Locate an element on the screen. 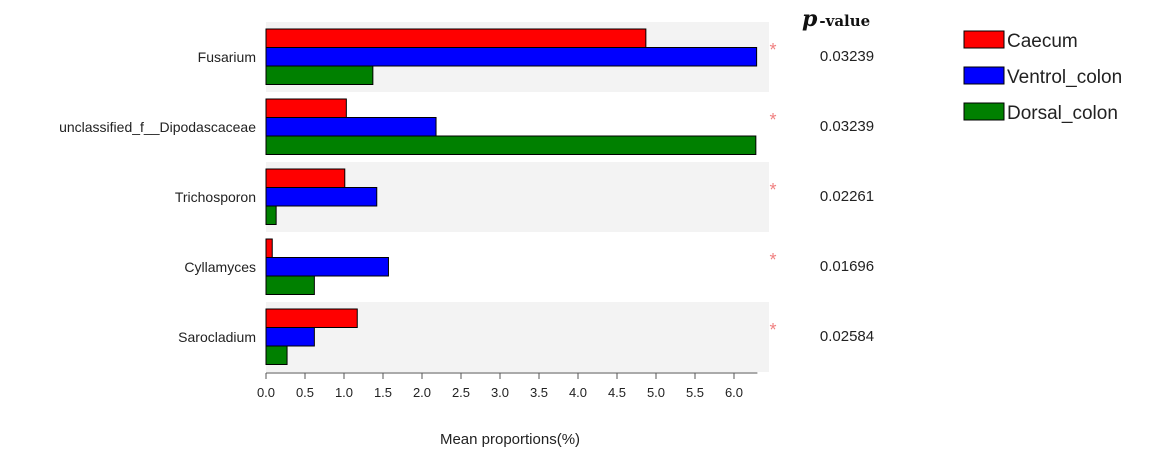  p-value-header-text: -value is located at coordinates (844, 21).